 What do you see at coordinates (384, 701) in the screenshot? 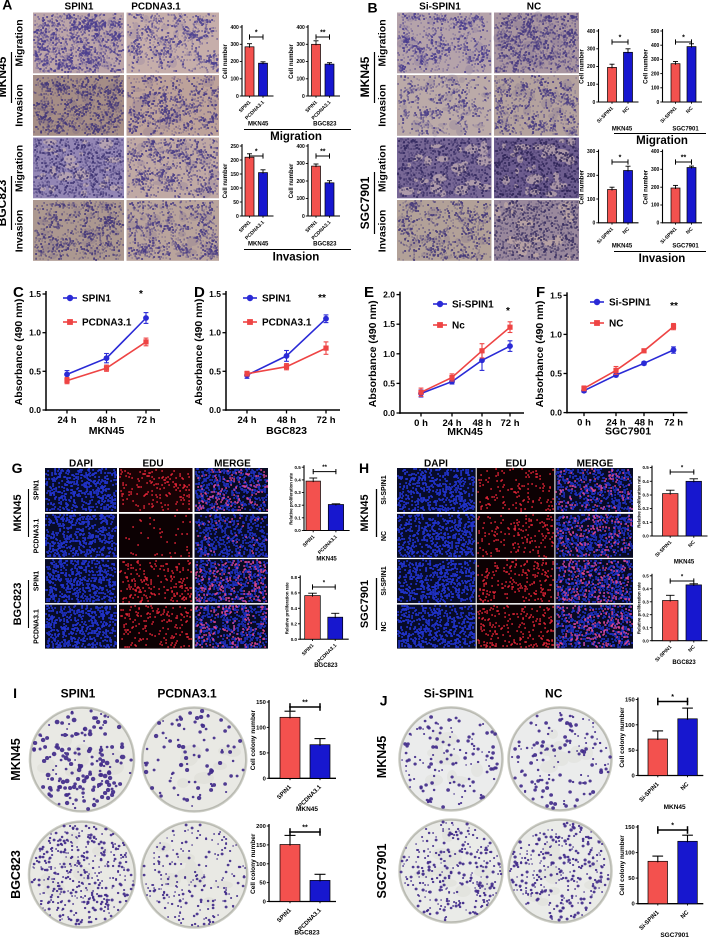
I see `svg-text: J` at bounding box center [384, 701].